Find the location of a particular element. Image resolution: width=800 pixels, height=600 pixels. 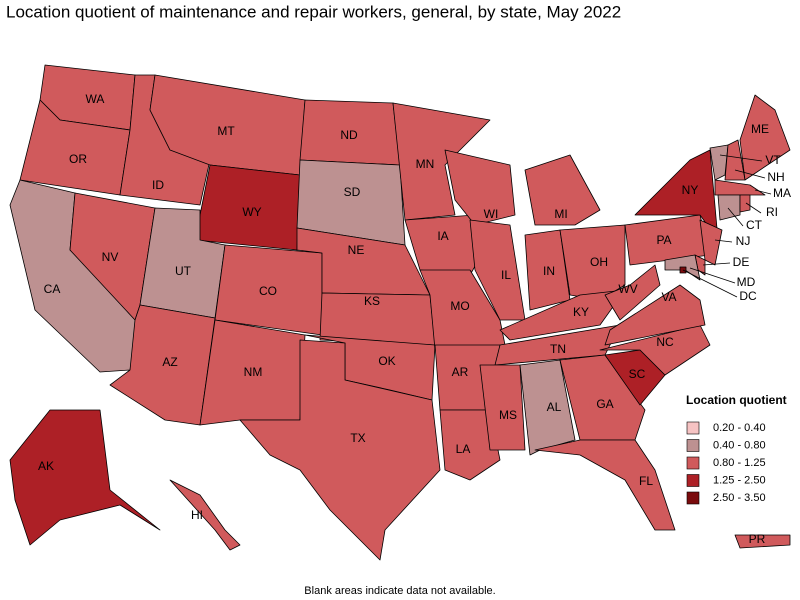

state-label: OK is located at coordinates (386, 361).